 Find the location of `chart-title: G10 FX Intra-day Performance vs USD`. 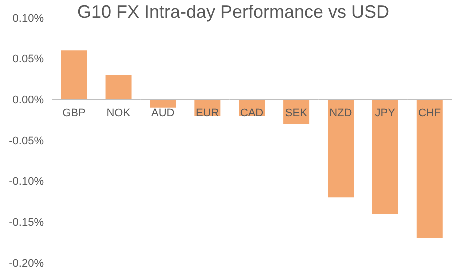

chart-title: G10 FX Intra-day Performance vs USD is located at coordinates (233, 12).